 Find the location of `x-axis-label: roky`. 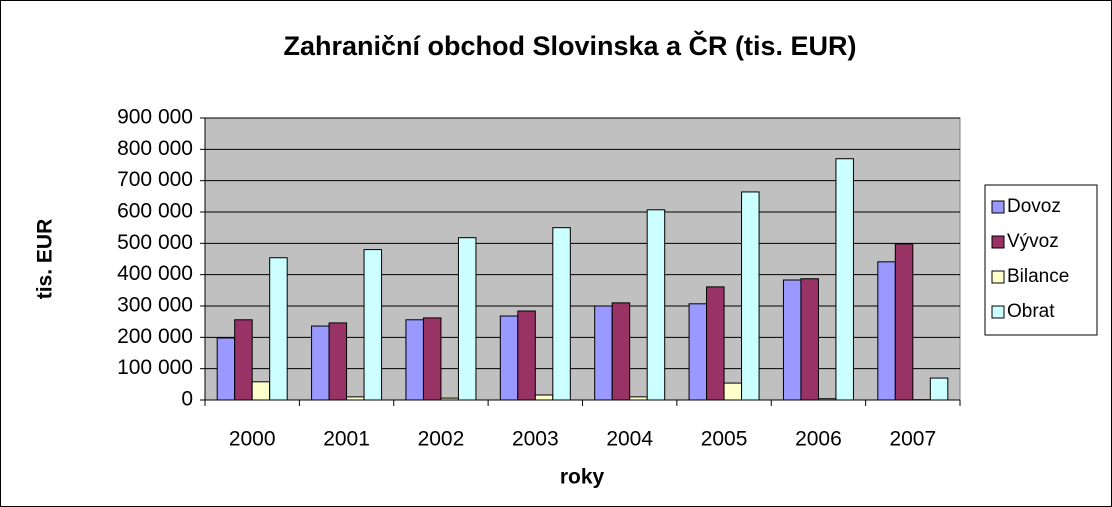

x-axis-label: roky is located at coordinates (582, 477).